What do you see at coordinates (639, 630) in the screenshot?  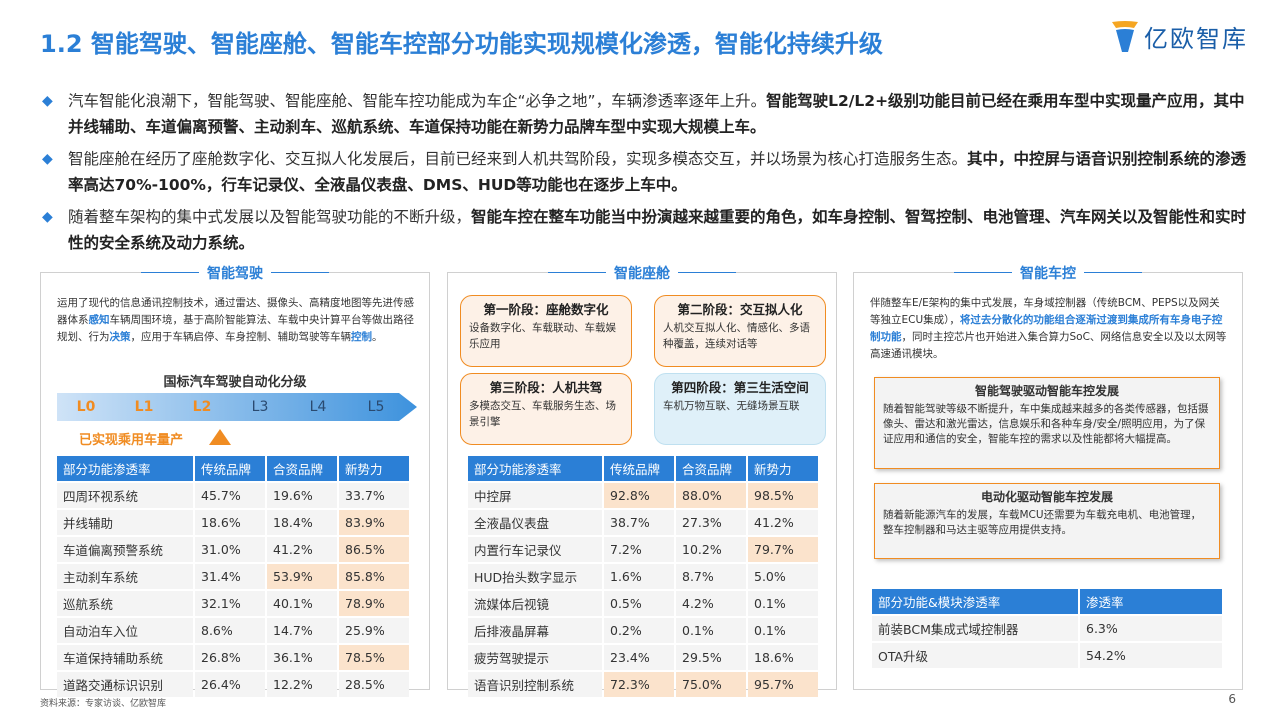 I see `table-cell: 0.2%` at bounding box center [639, 630].